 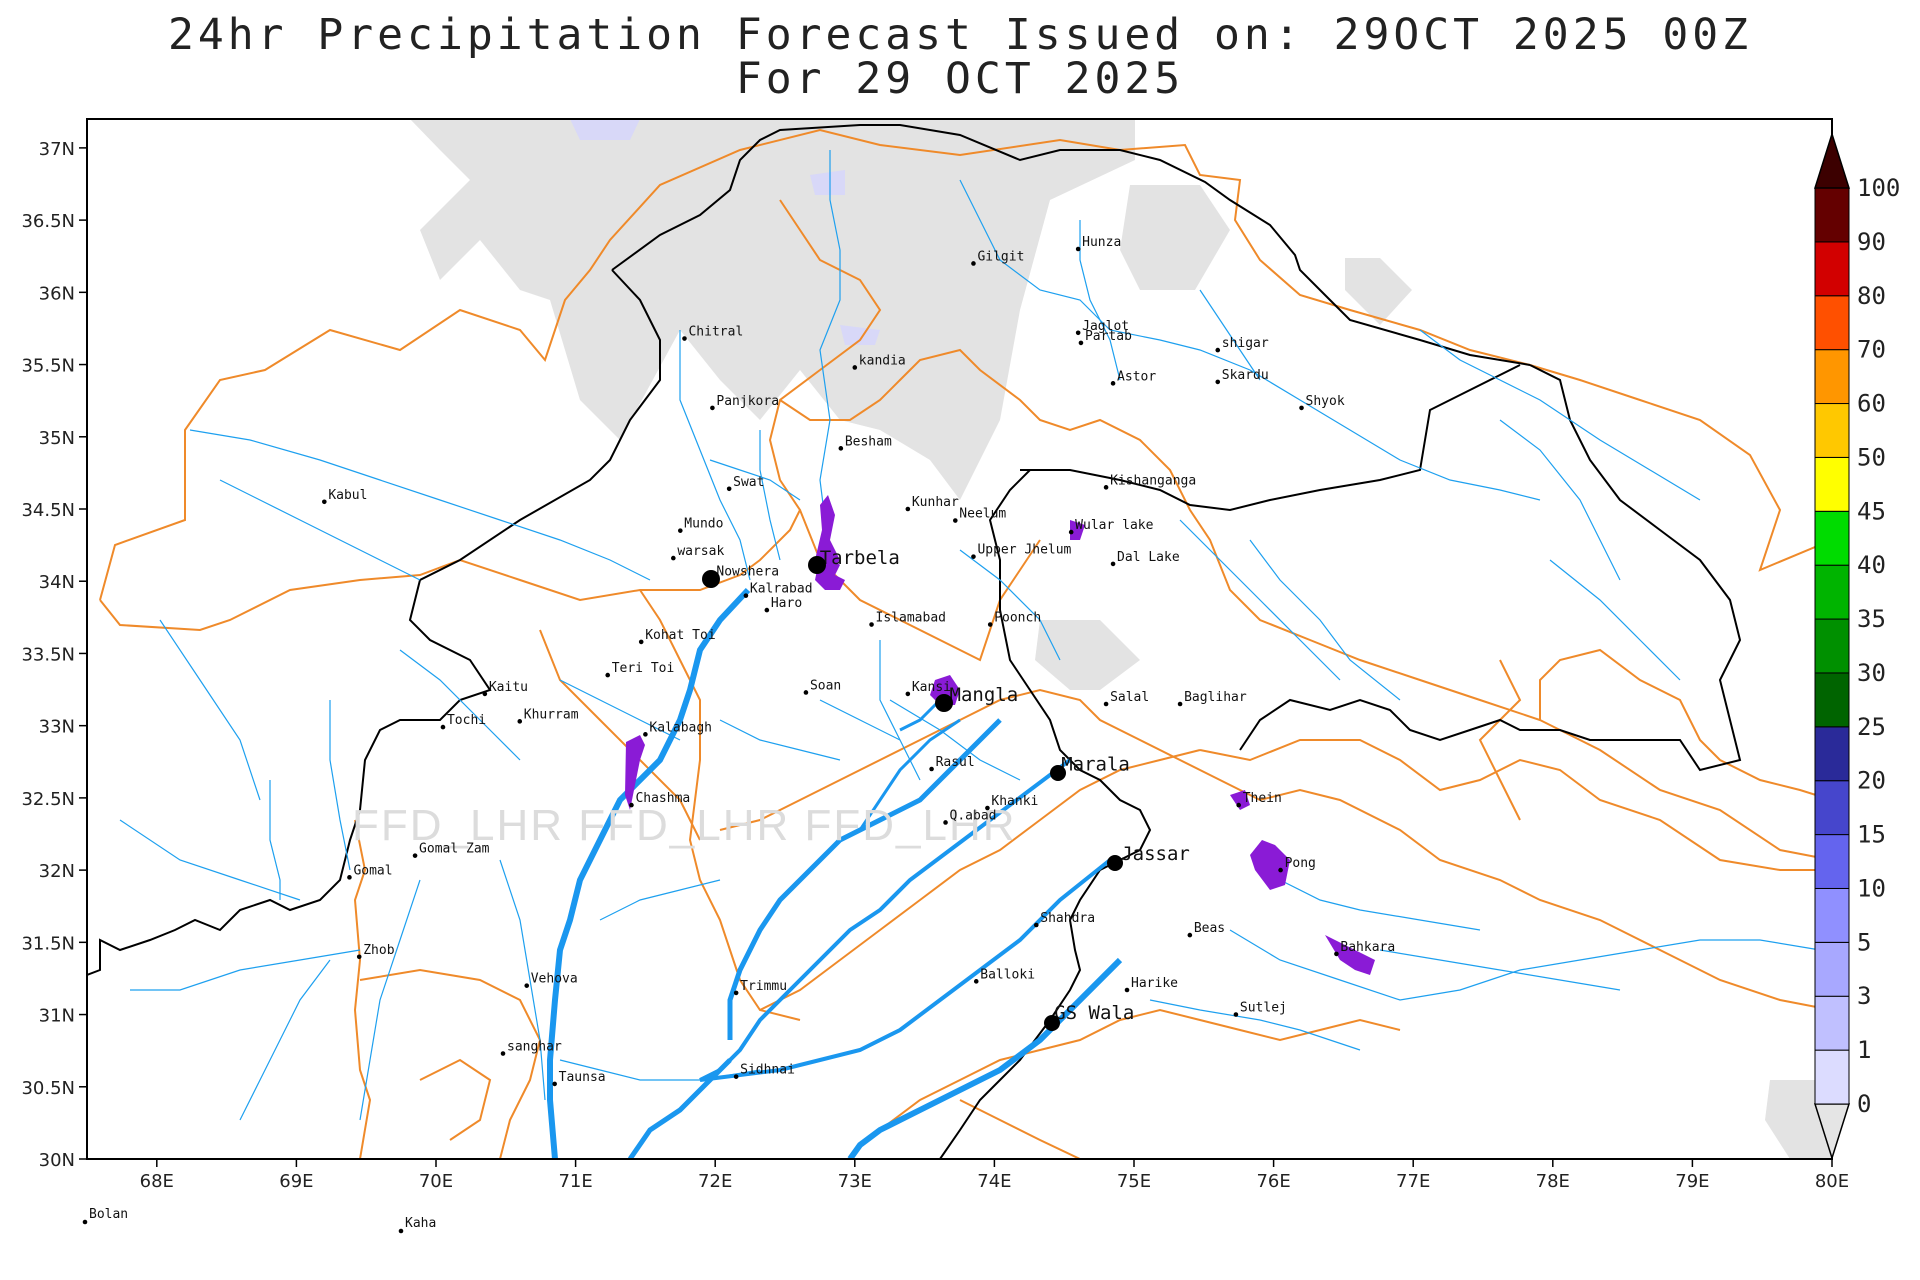 What do you see at coordinates (436, 1181) in the screenshot?
I see `lon-tick-label: 70E` at bounding box center [436, 1181].